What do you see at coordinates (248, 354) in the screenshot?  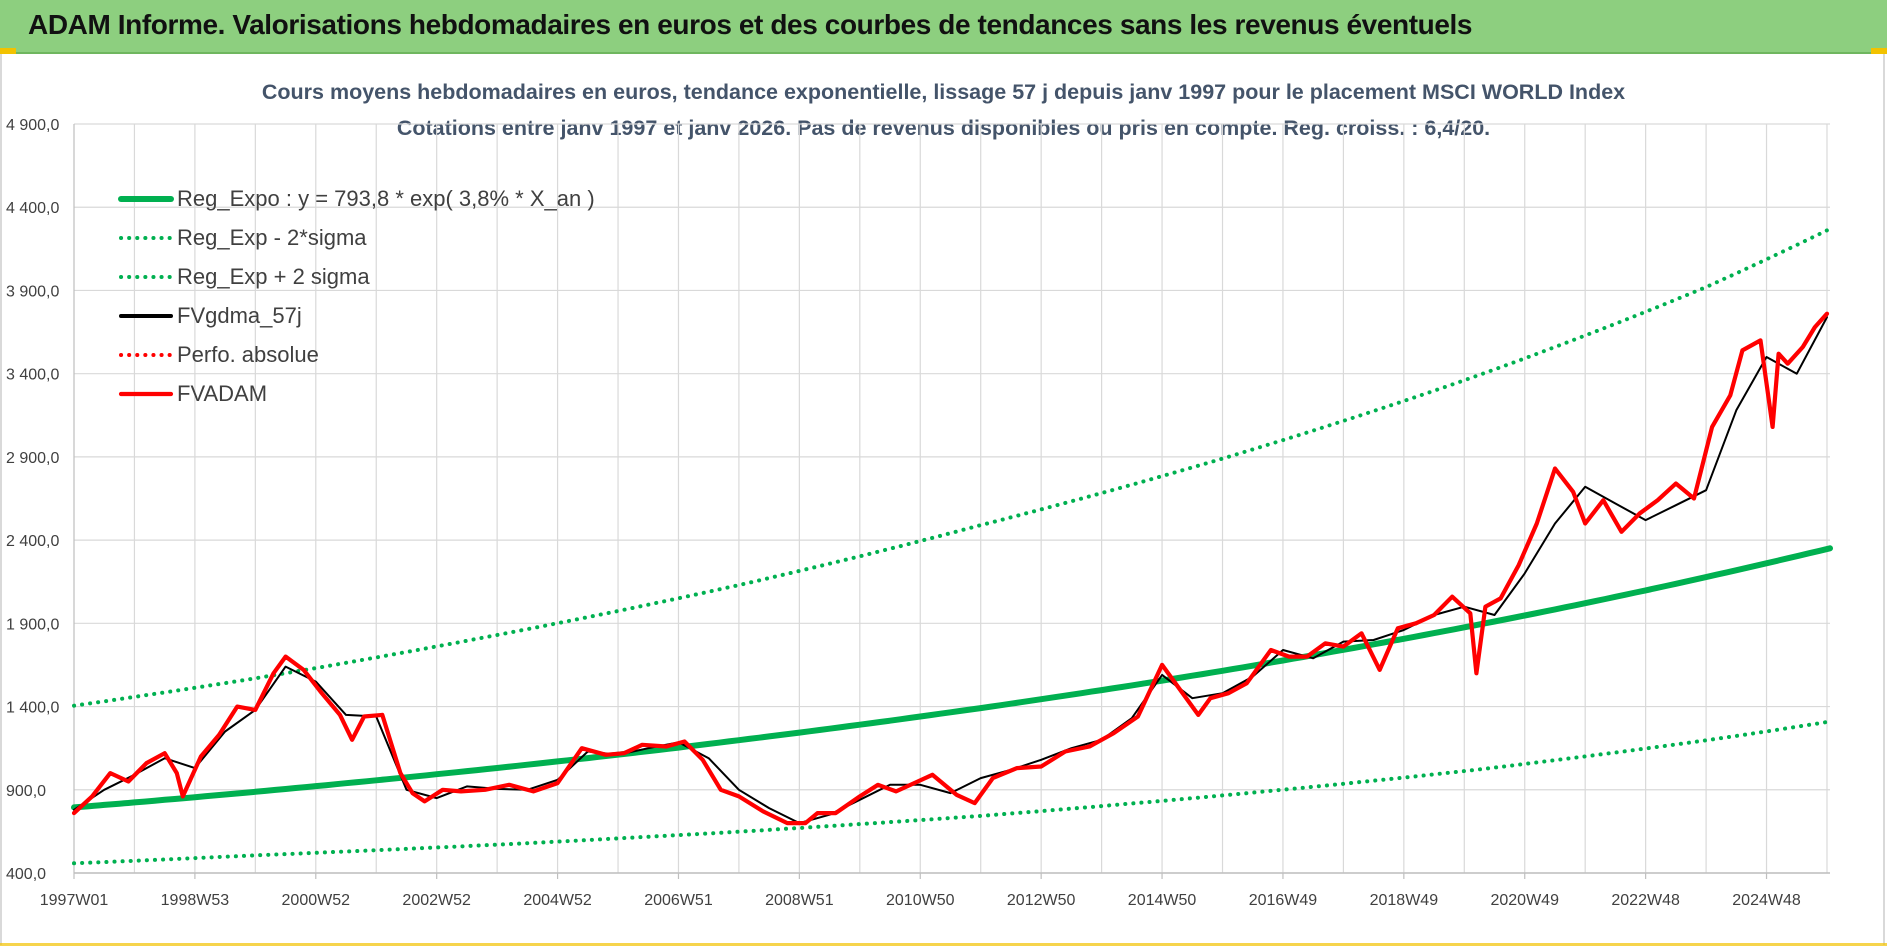 I see `legend-label: Perfo. absolue` at bounding box center [248, 354].